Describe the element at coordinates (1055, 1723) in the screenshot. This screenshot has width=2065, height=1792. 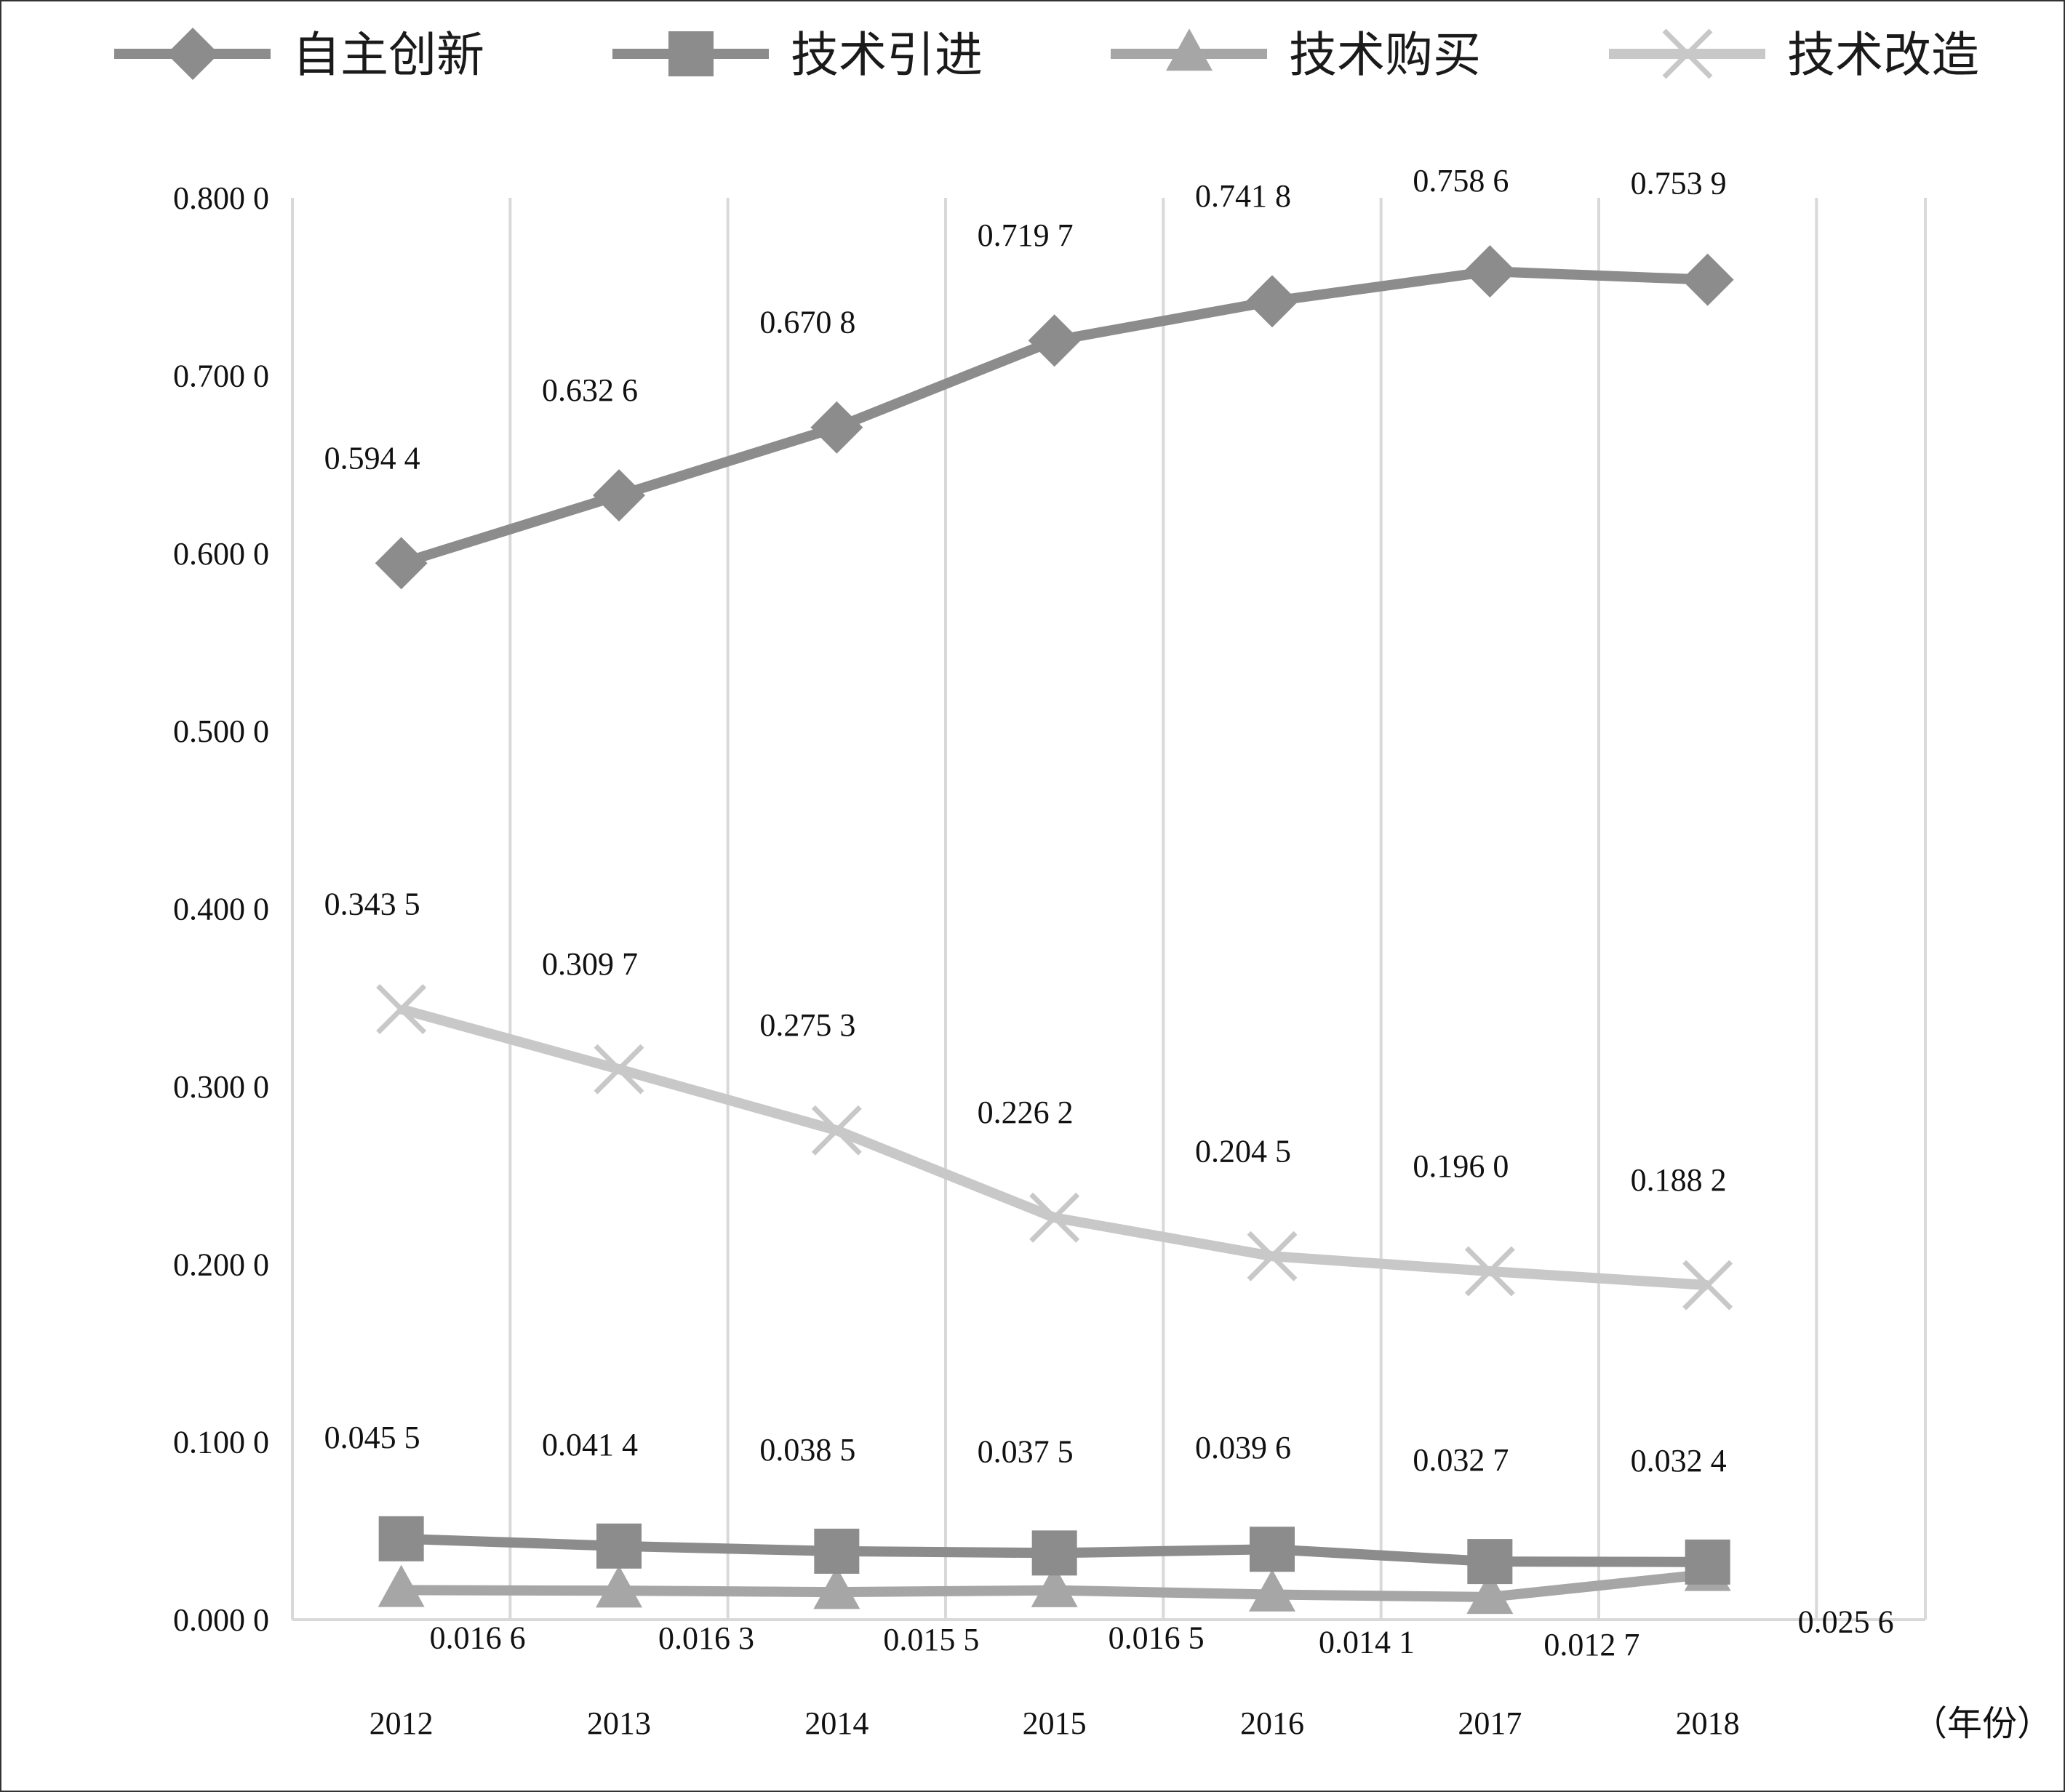
I see `x-tick-label: 2015` at that location.